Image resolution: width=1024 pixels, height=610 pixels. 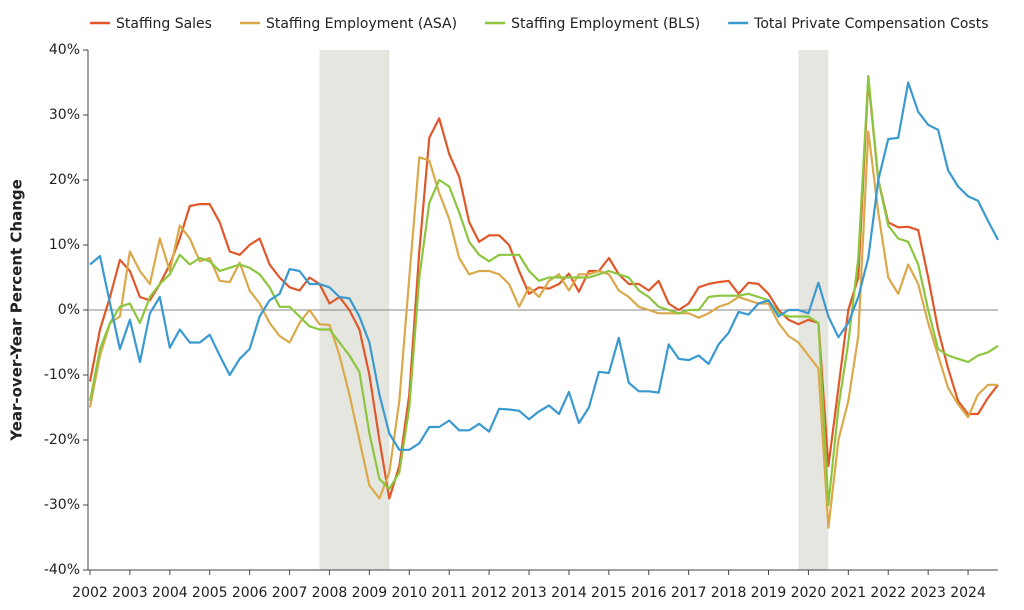 What do you see at coordinates (64, 115) in the screenshot?
I see `y-tick-label: 30%` at bounding box center [64, 115].